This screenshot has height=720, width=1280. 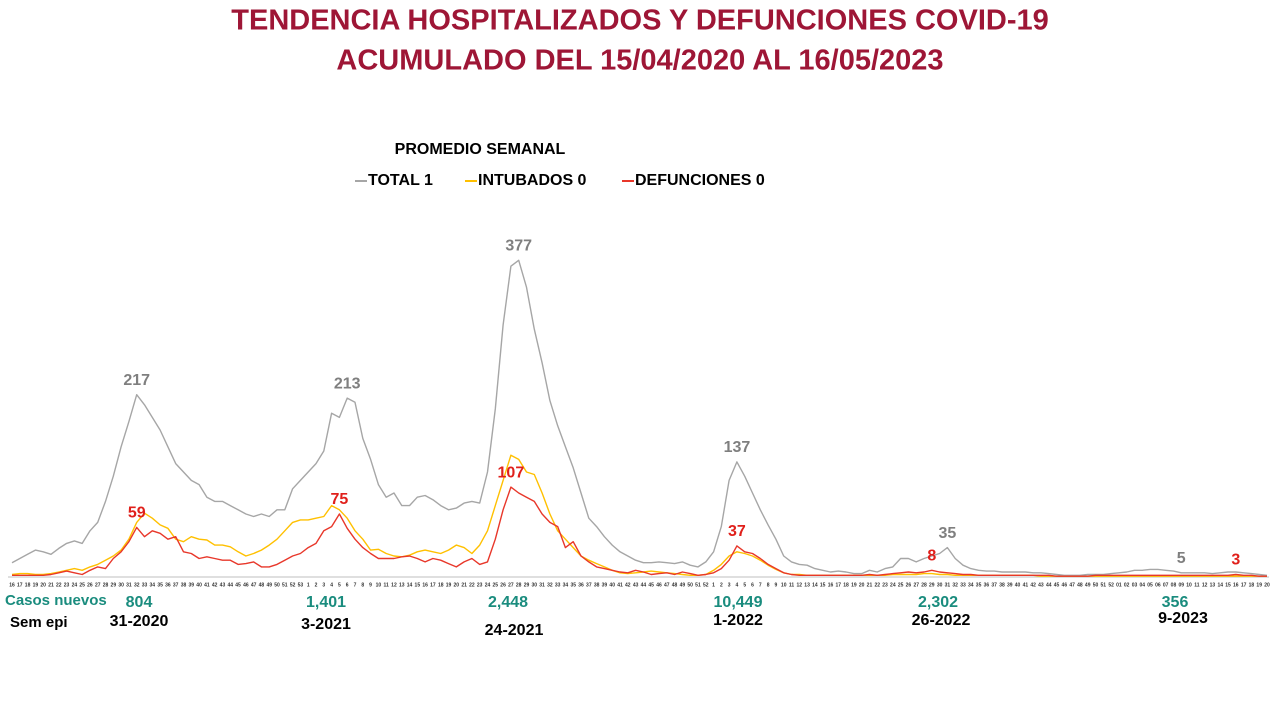 I want to click on x-tick-label: 02, so click(x=1127, y=585).